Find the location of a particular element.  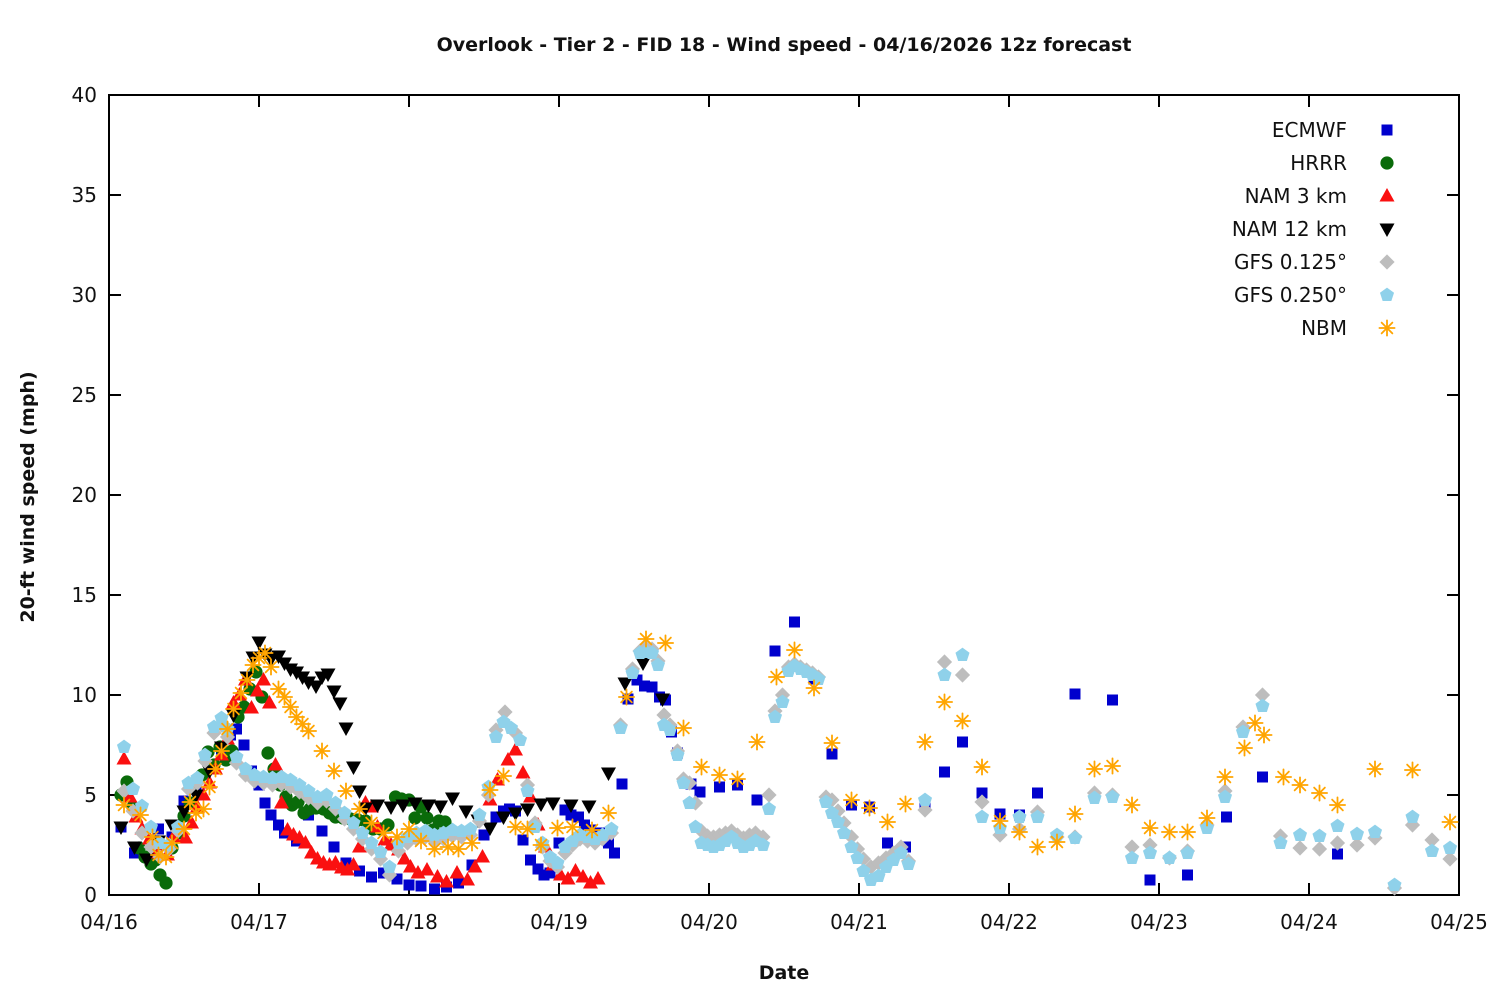

x-tick-label: 04/23 is located at coordinates (1159, 922).